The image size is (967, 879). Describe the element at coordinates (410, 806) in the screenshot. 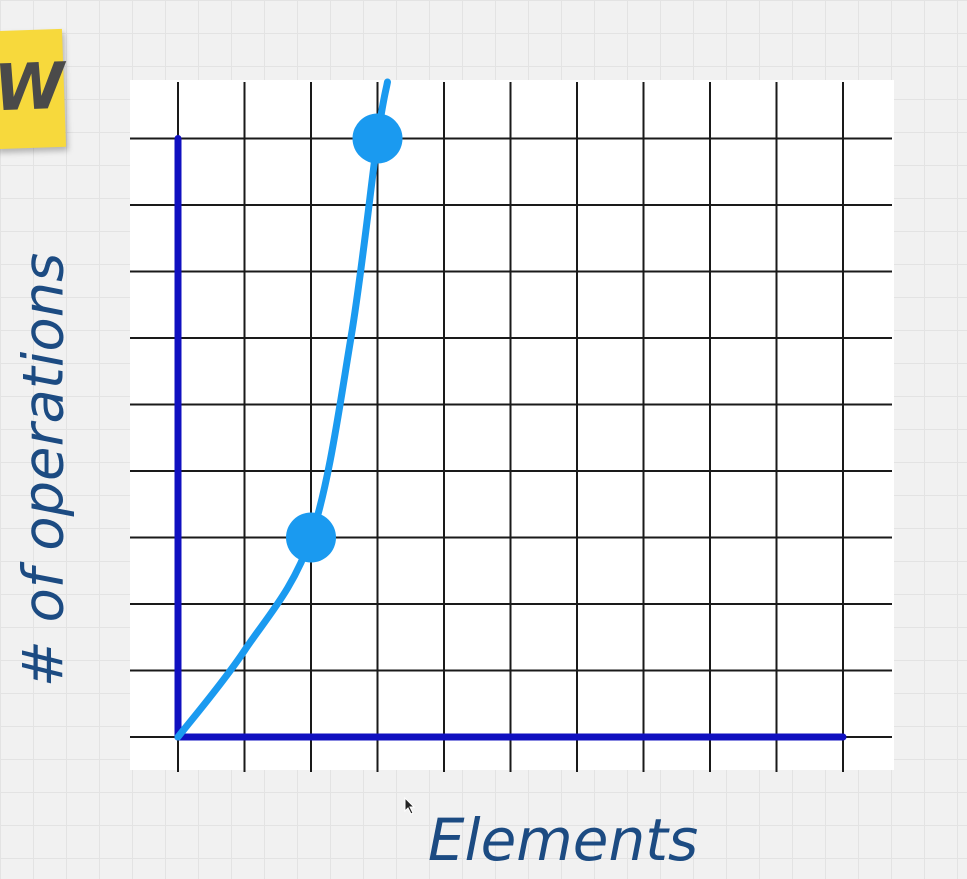

I see `mouse-cursor-icon` at that location.